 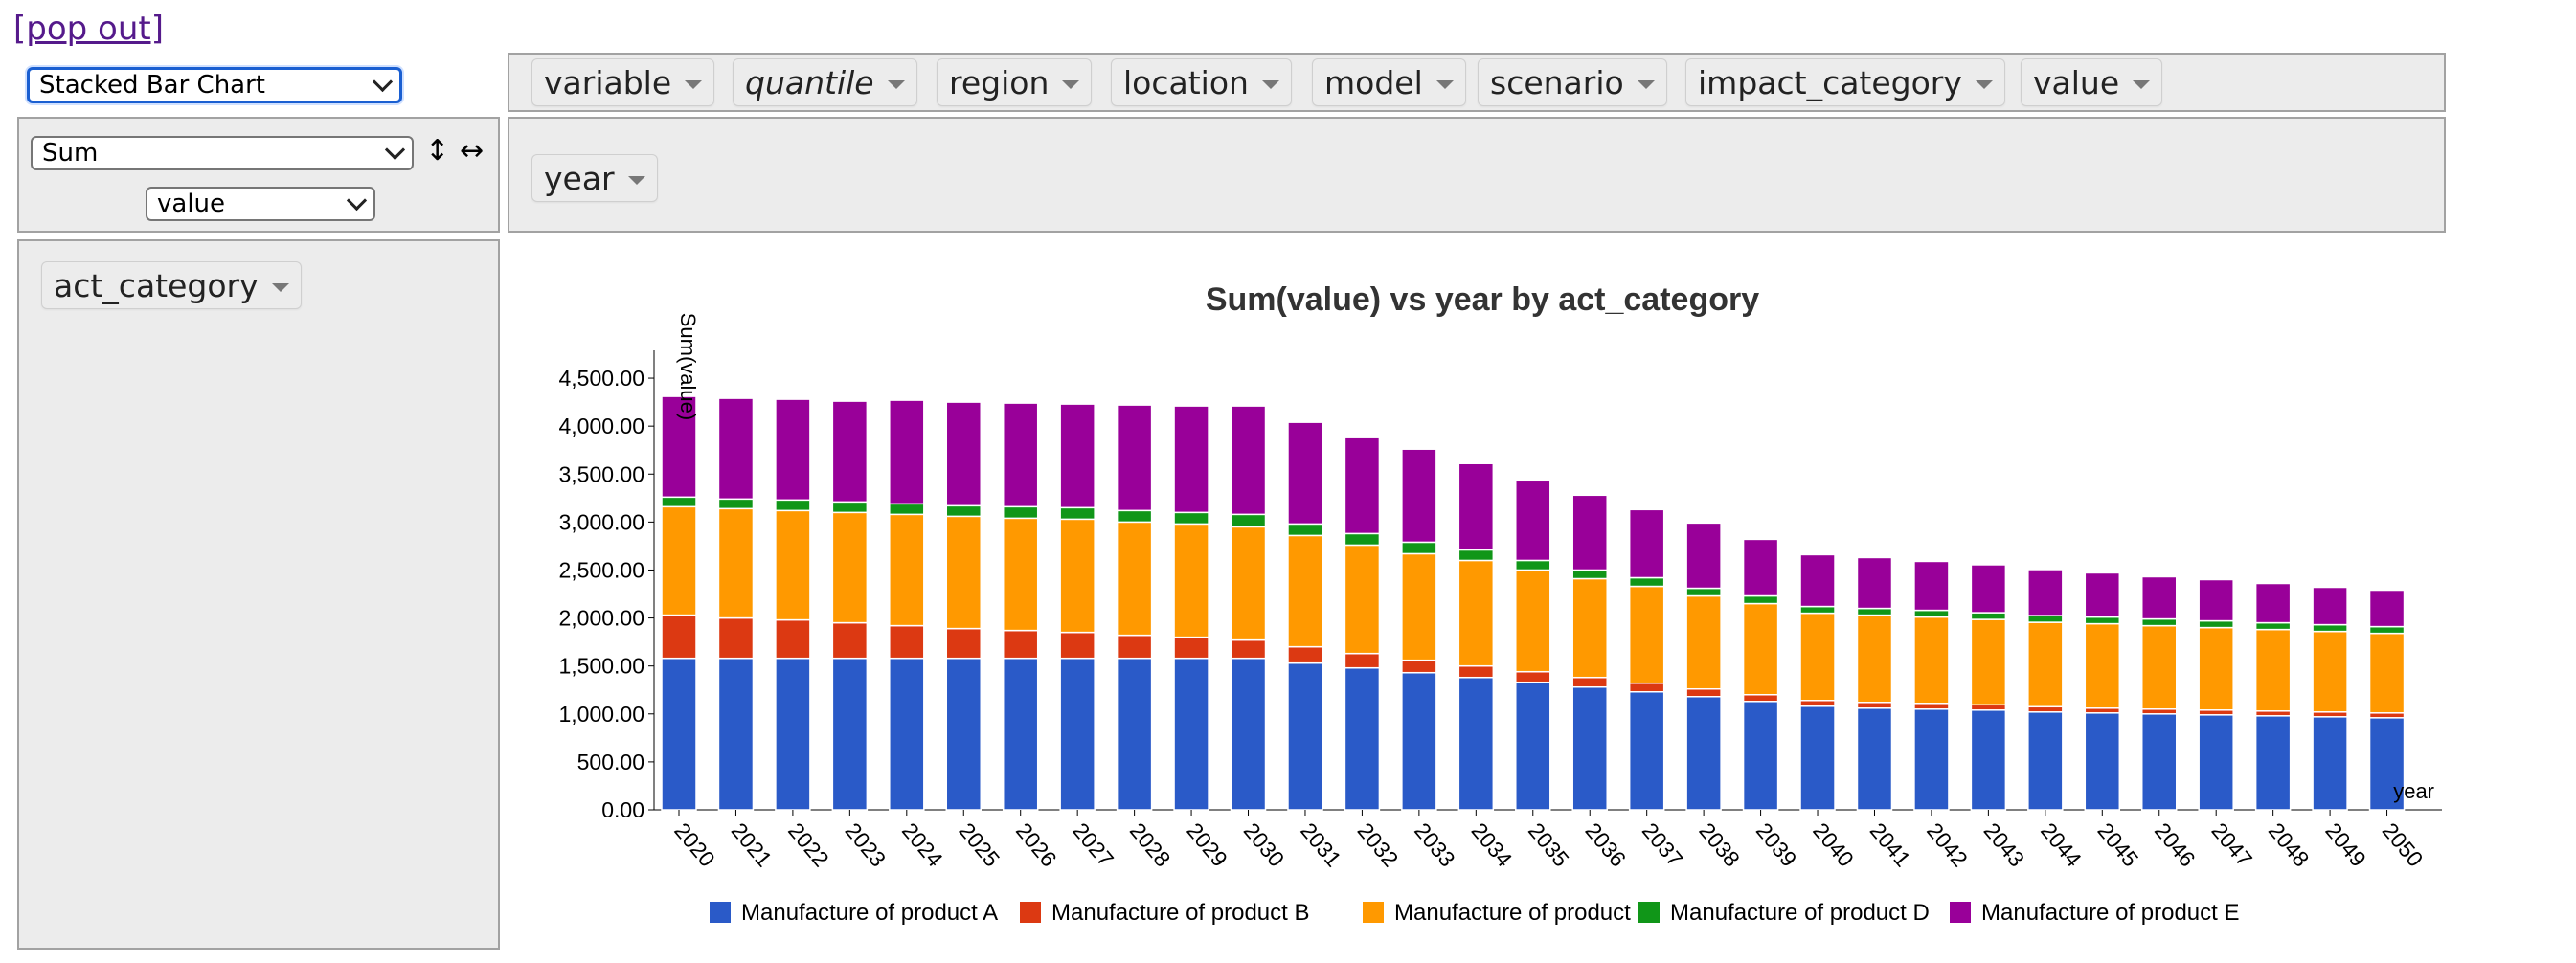 I want to click on legend-swatch, so click(x=1030, y=912).